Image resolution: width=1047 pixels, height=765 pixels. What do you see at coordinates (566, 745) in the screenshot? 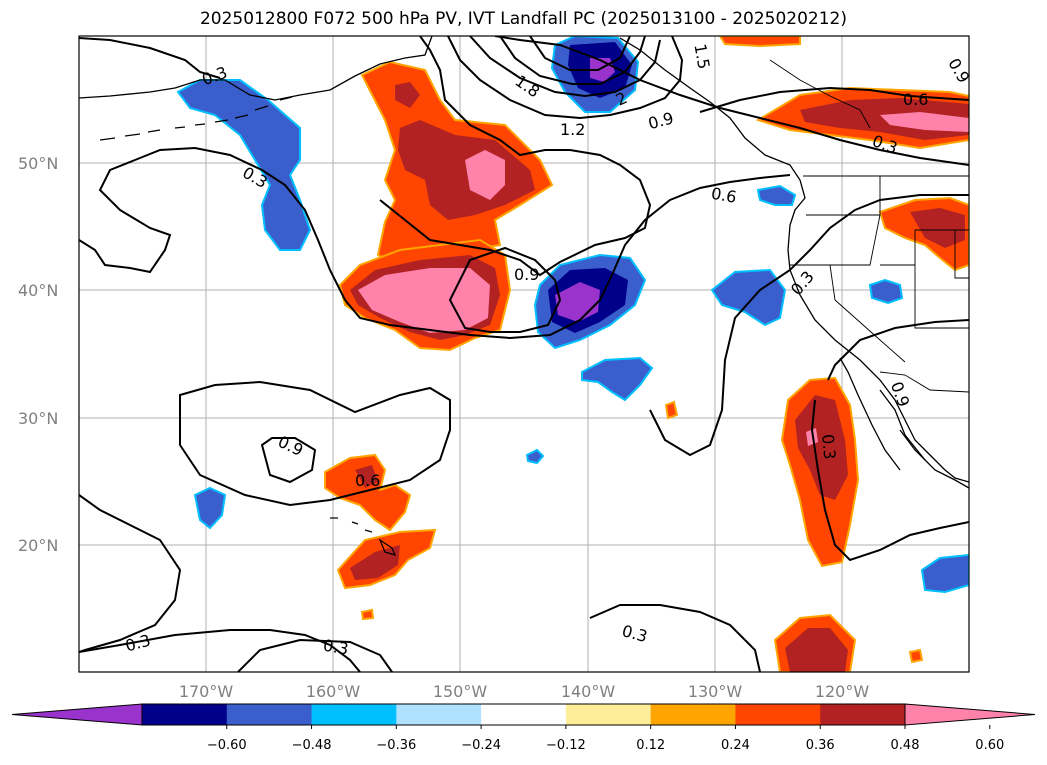
I see `colorbar-tick-label: −0.12` at bounding box center [566, 745].